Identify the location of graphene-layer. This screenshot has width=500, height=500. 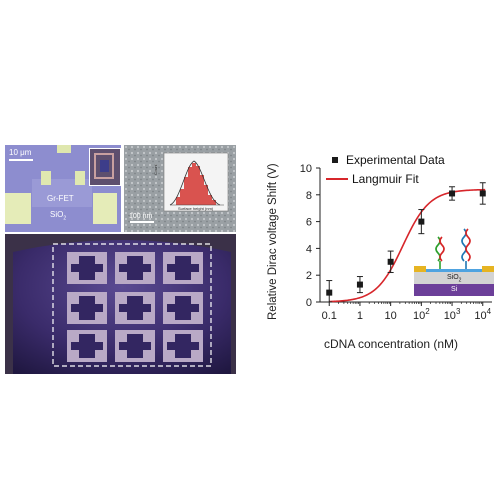
(454, 270).